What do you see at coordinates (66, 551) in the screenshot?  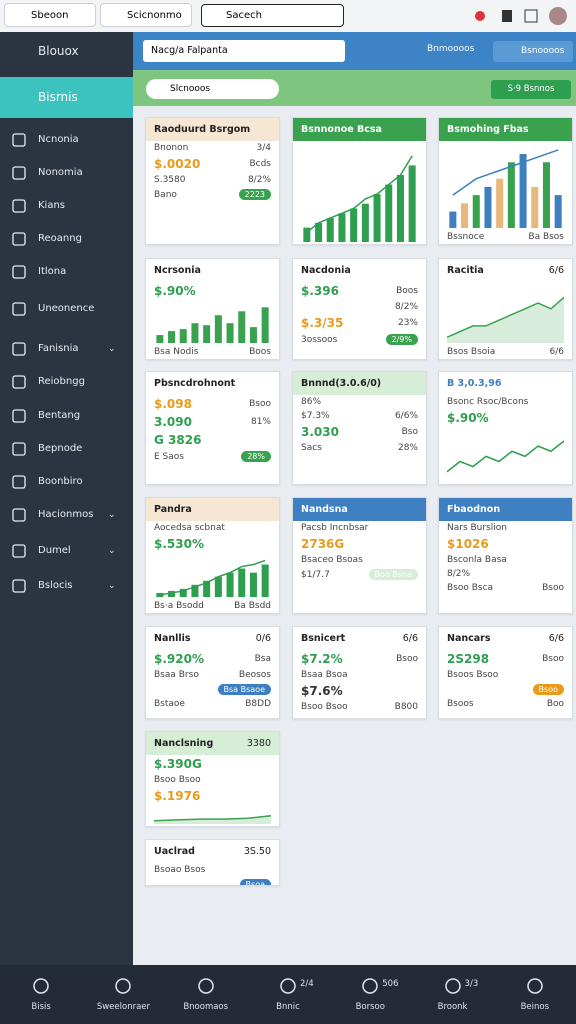 I see `side-item: Dumel ⌄` at bounding box center [66, 551].